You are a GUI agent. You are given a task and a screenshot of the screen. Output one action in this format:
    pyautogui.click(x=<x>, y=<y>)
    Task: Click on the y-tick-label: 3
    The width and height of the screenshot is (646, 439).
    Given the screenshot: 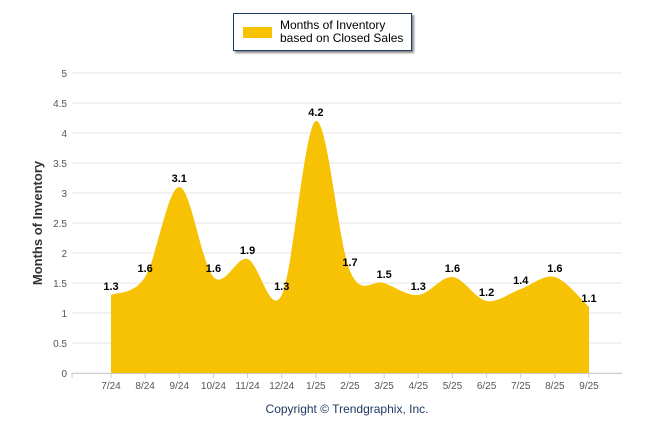 What is the action you would take?
    pyautogui.click(x=64, y=194)
    